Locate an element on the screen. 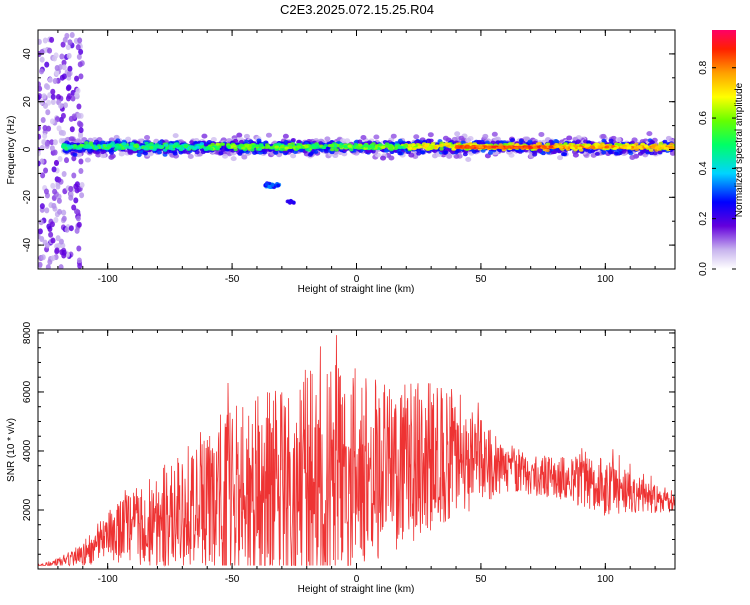 This screenshot has height=605, width=750. x-tick-label: -50 is located at coordinates (232, 279).